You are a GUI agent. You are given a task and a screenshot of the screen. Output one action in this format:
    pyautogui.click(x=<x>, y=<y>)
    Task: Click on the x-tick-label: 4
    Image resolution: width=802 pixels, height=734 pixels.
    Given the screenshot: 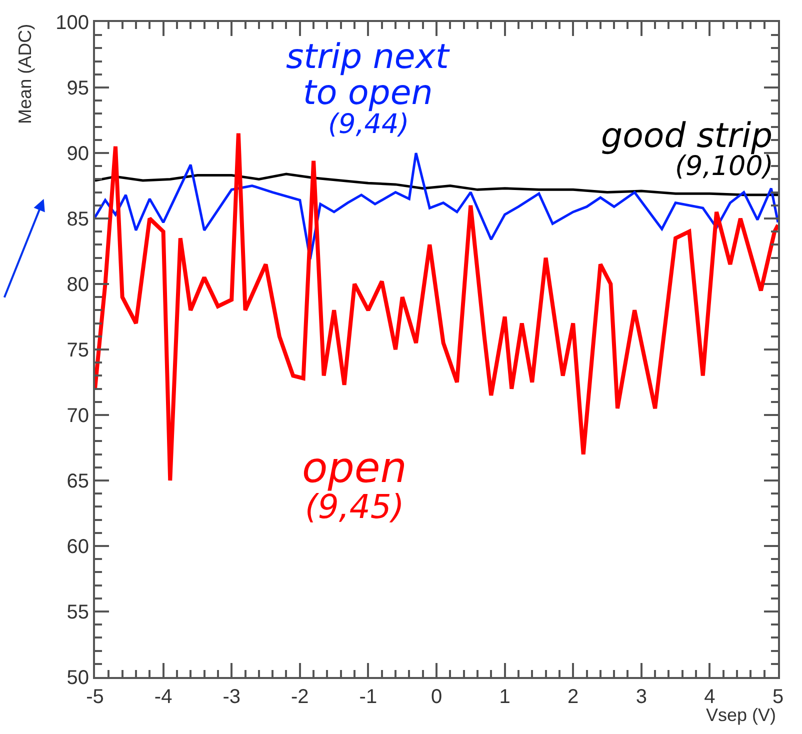 What is the action you would take?
    pyautogui.click(x=710, y=697)
    